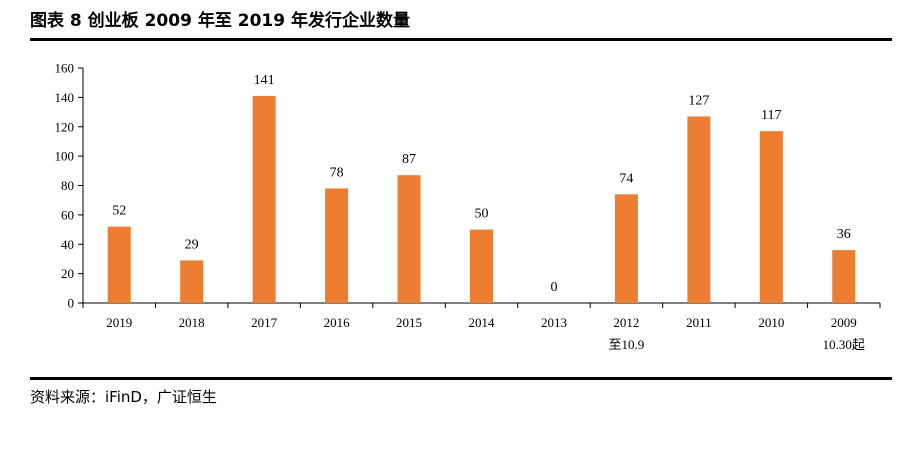  Describe the element at coordinates (123, 397) in the screenshot. I see `source-note: 资料来源：iFinD，广证恒生` at that location.